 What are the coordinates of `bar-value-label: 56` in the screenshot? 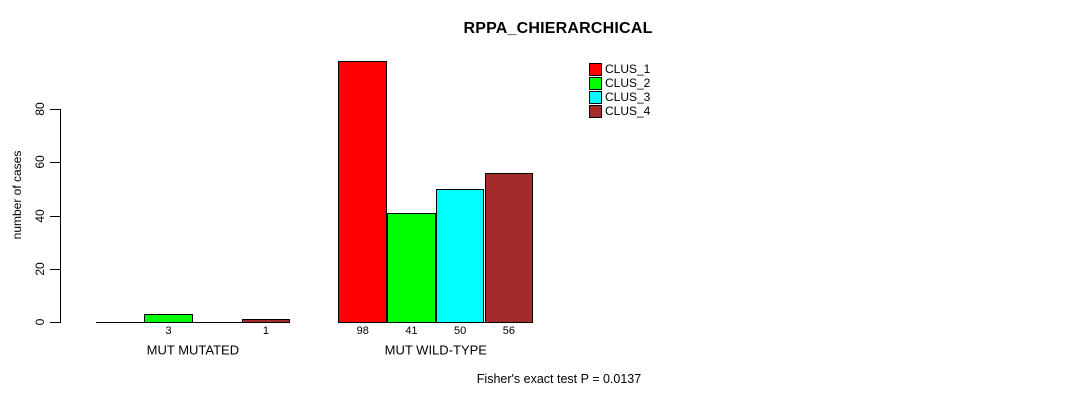 It's located at (508, 330).